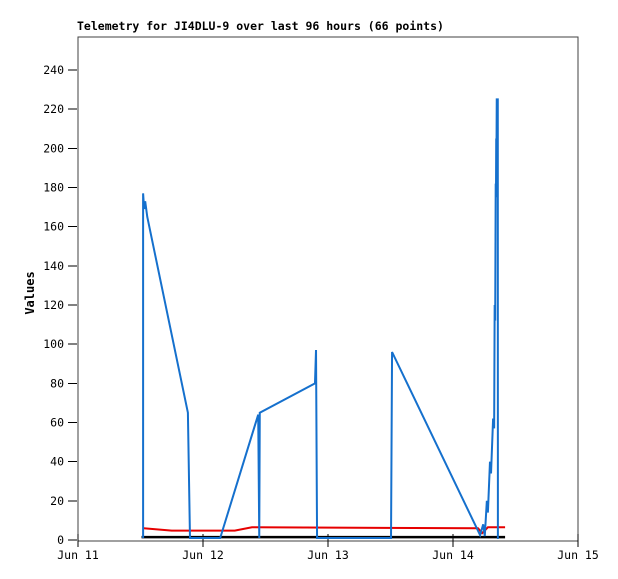 Image resolution: width=618 pixels, height=579 pixels. What do you see at coordinates (60, 540) in the screenshot?
I see `y-tick-label: 0` at bounding box center [60, 540].